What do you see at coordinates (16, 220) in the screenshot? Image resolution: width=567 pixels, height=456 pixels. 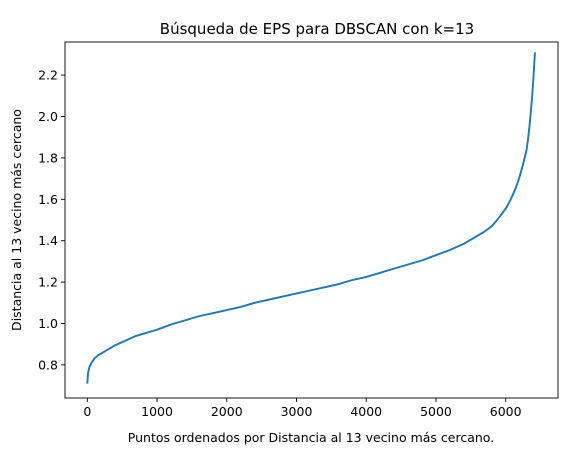 I see `y-axis-label: Distancia al 13 vecino más cercano` at bounding box center [16, 220].